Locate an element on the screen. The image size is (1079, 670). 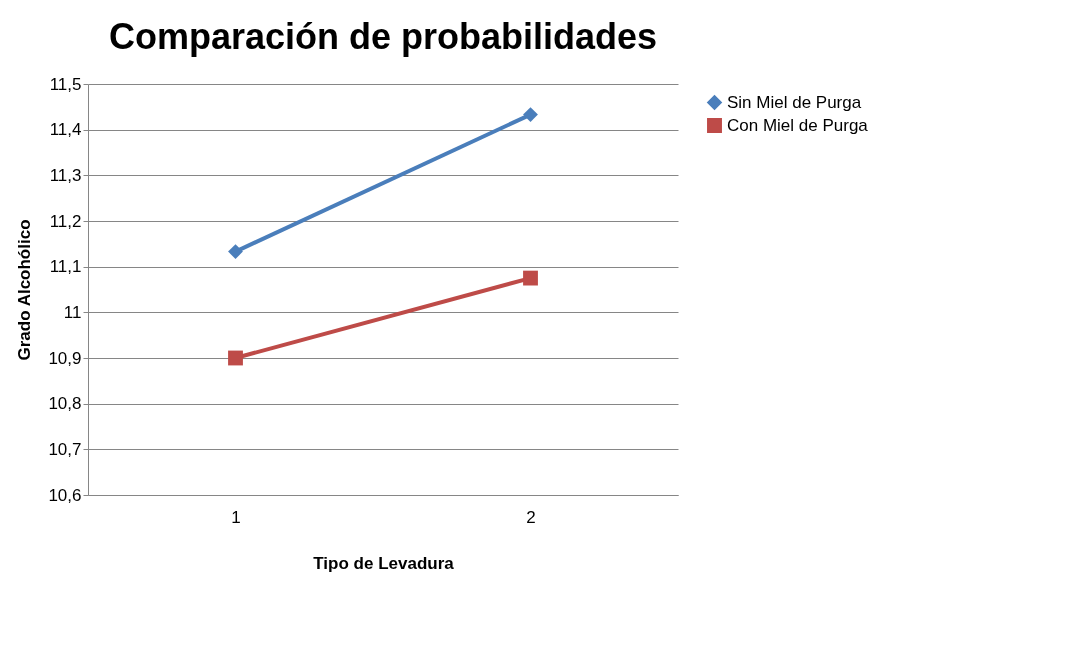
x-axis-title: Tipo de Levadura is located at coordinates (384, 563).